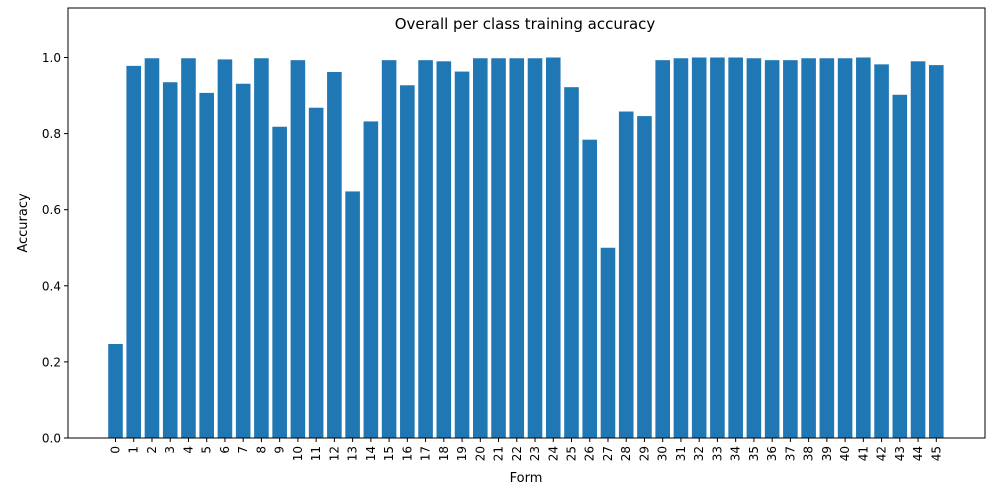 This screenshot has width=1000, height=500. I want to click on x-tick-label: 34, so click(736, 453).